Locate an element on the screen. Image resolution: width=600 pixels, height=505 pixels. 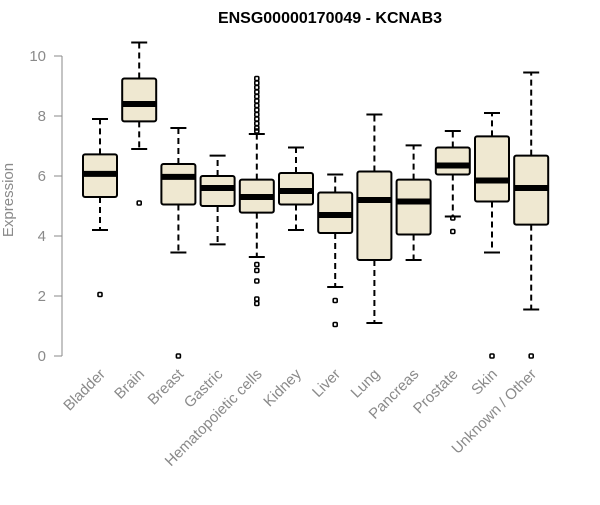
box-pancreas is located at coordinates (413, 202).